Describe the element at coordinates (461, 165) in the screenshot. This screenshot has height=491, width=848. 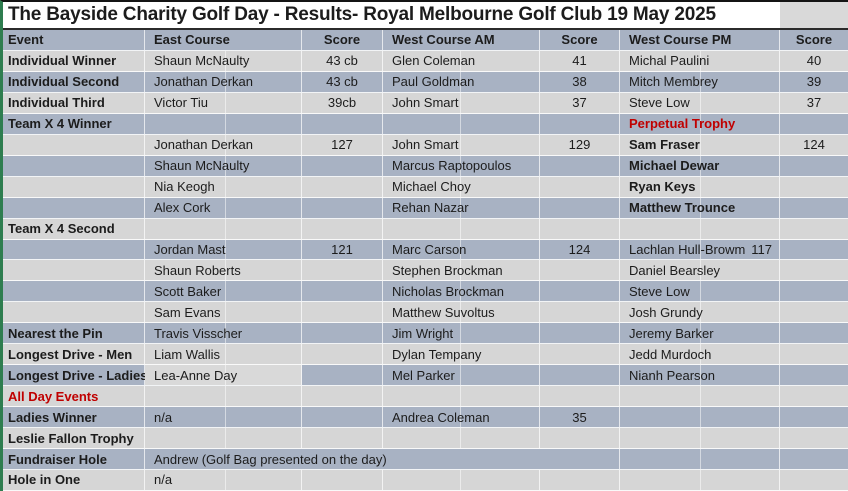
I see `am-name-cell: Marcus Raptopoulos` at that location.